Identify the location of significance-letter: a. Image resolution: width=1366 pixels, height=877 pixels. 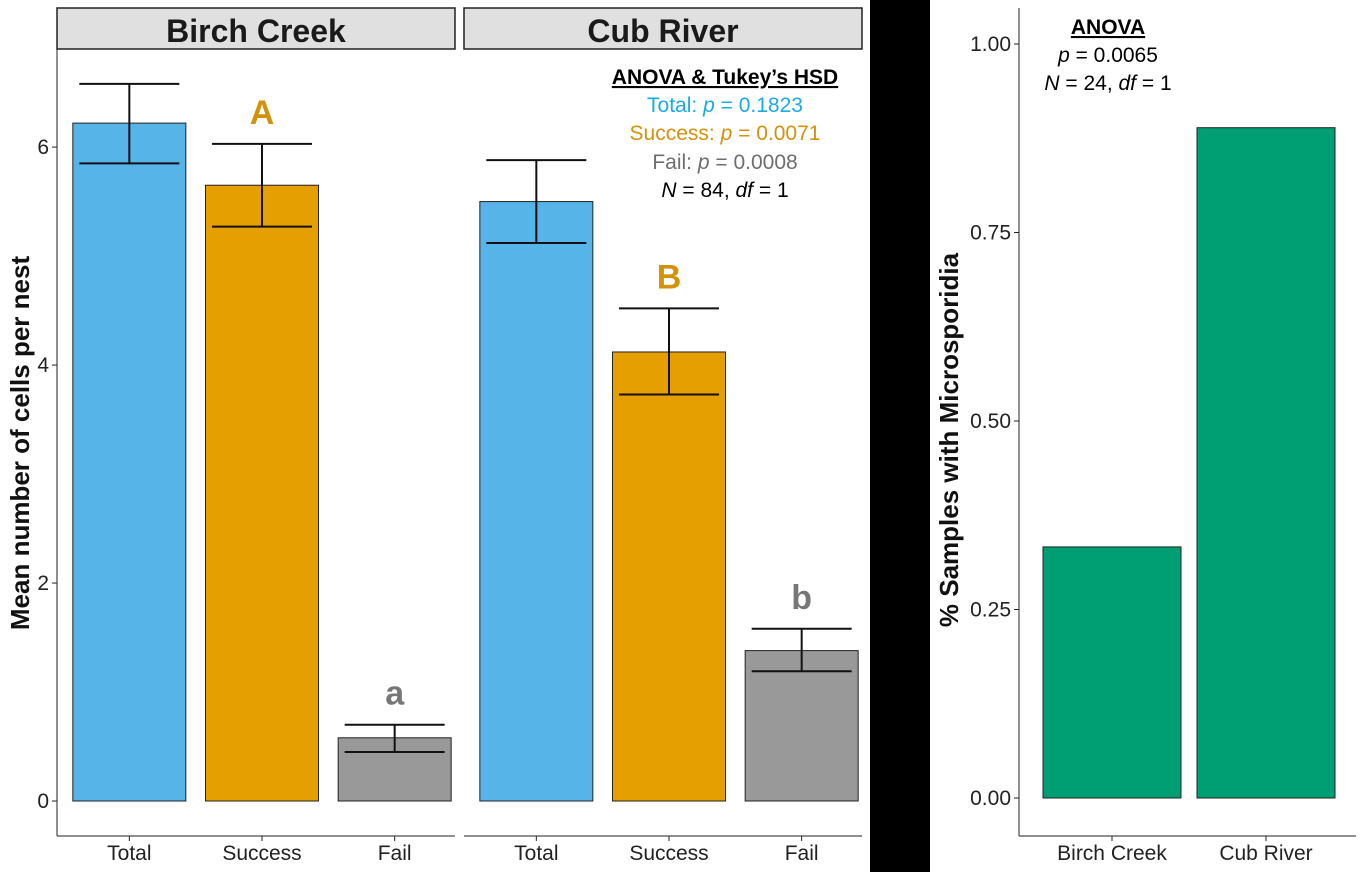
(395, 694).